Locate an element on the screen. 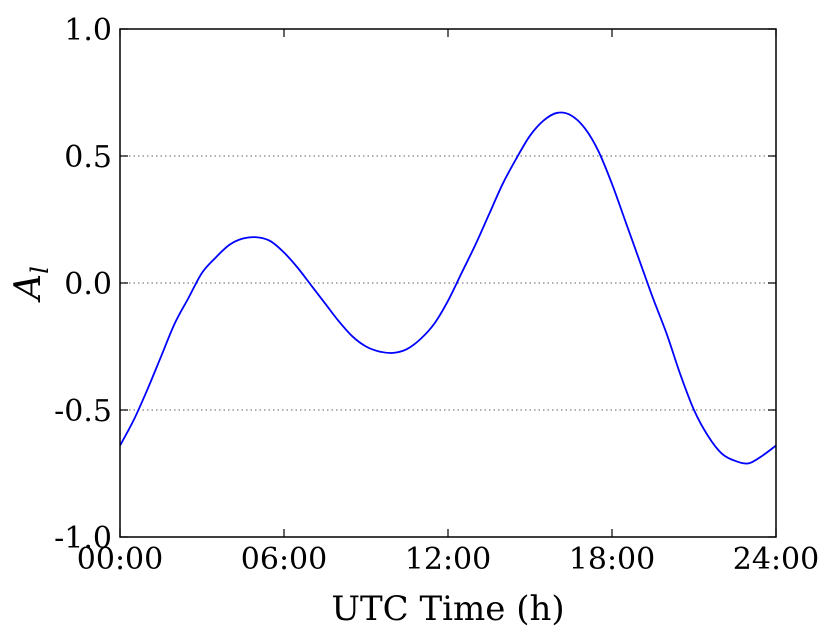  y-axis-title-main: A is located at coordinates (28, 288).